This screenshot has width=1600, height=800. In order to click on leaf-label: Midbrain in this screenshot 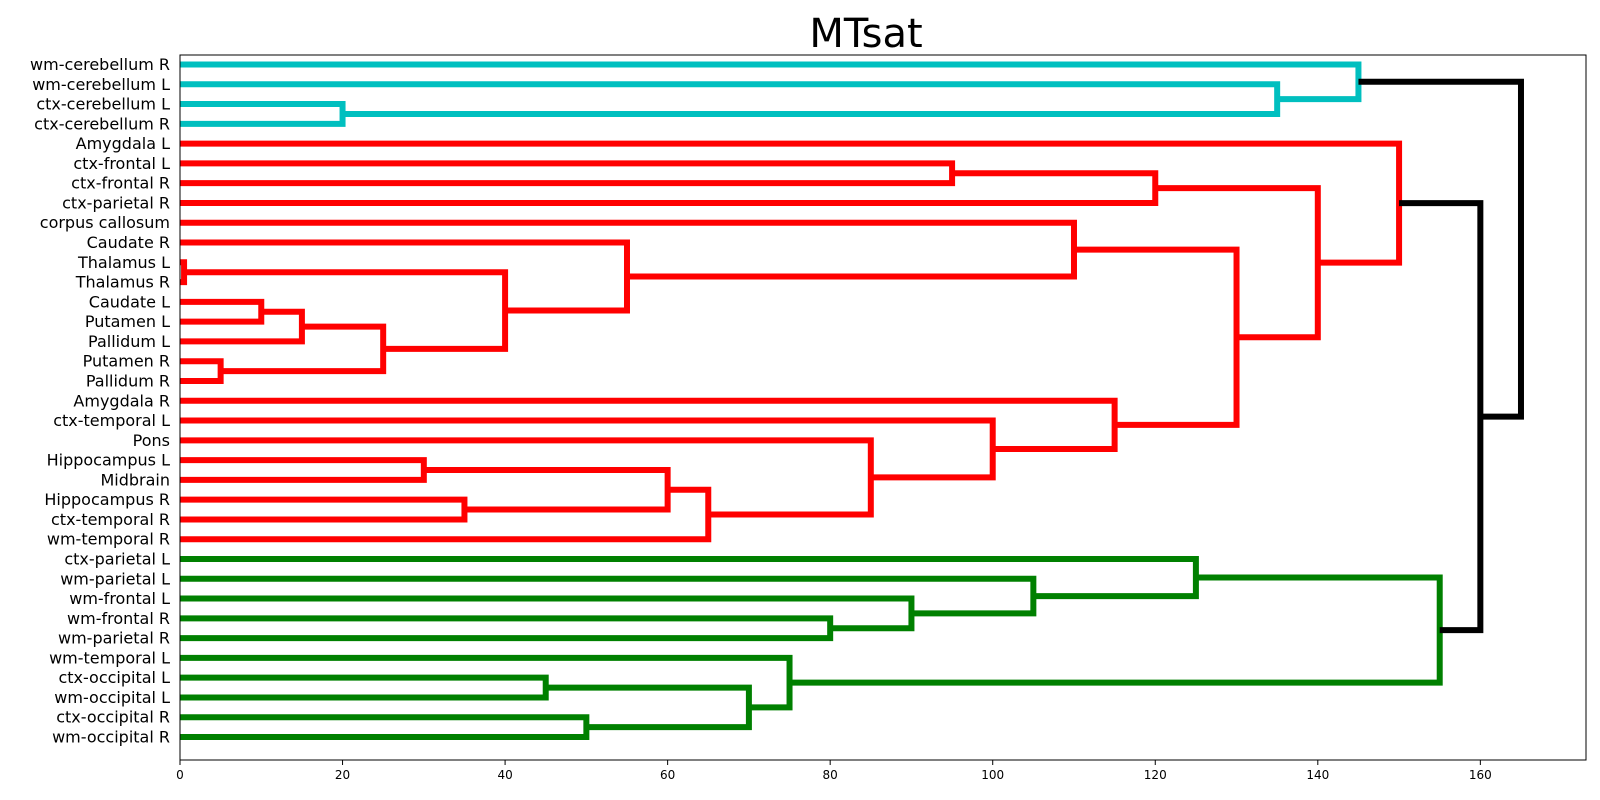, I will do `click(135, 479)`.